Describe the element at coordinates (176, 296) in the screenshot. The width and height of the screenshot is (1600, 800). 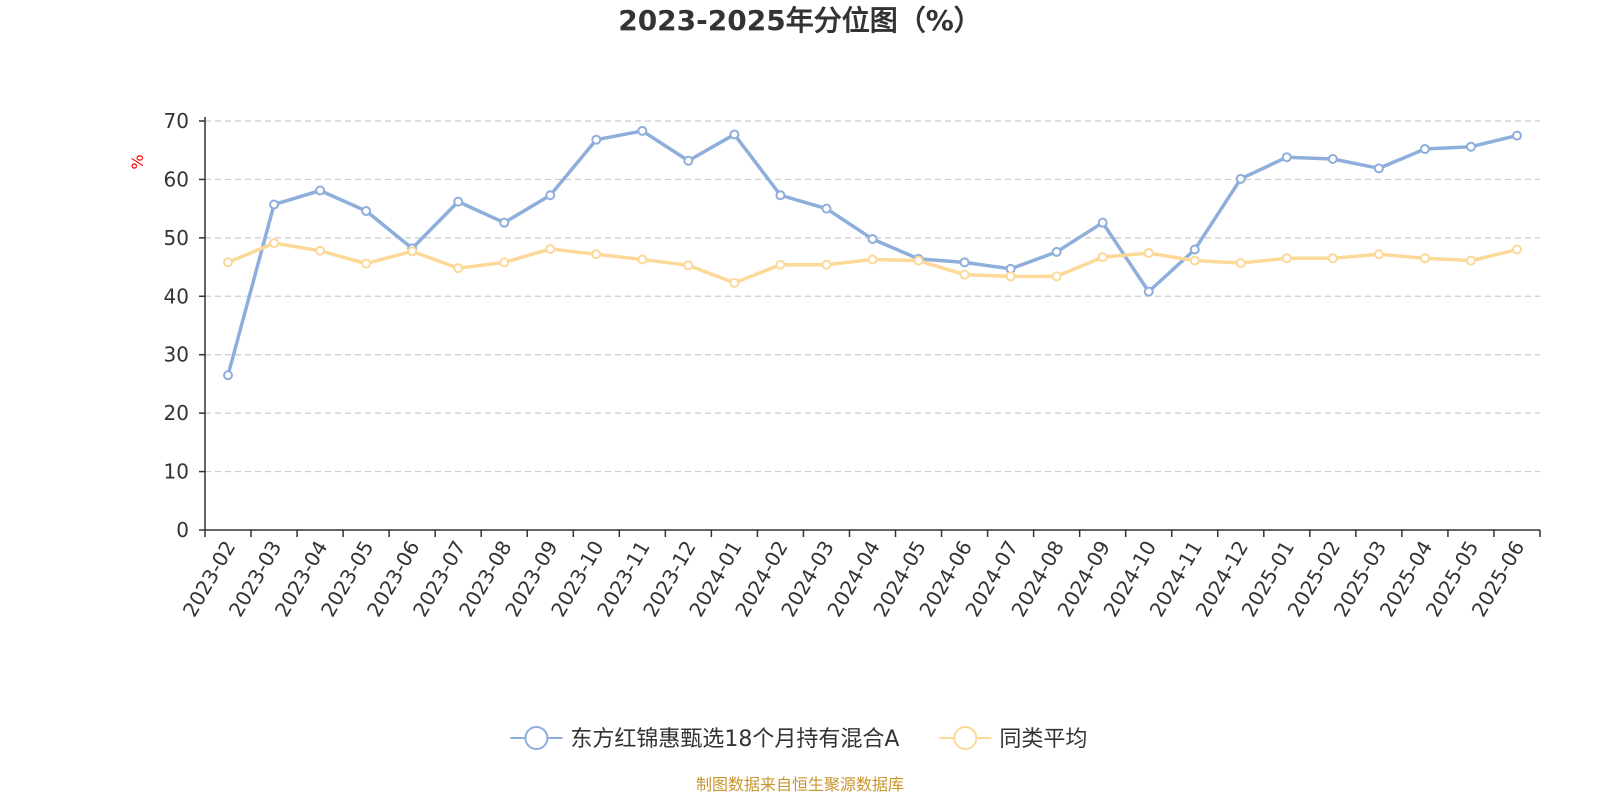
I see `y-tick-label: 40` at that location.